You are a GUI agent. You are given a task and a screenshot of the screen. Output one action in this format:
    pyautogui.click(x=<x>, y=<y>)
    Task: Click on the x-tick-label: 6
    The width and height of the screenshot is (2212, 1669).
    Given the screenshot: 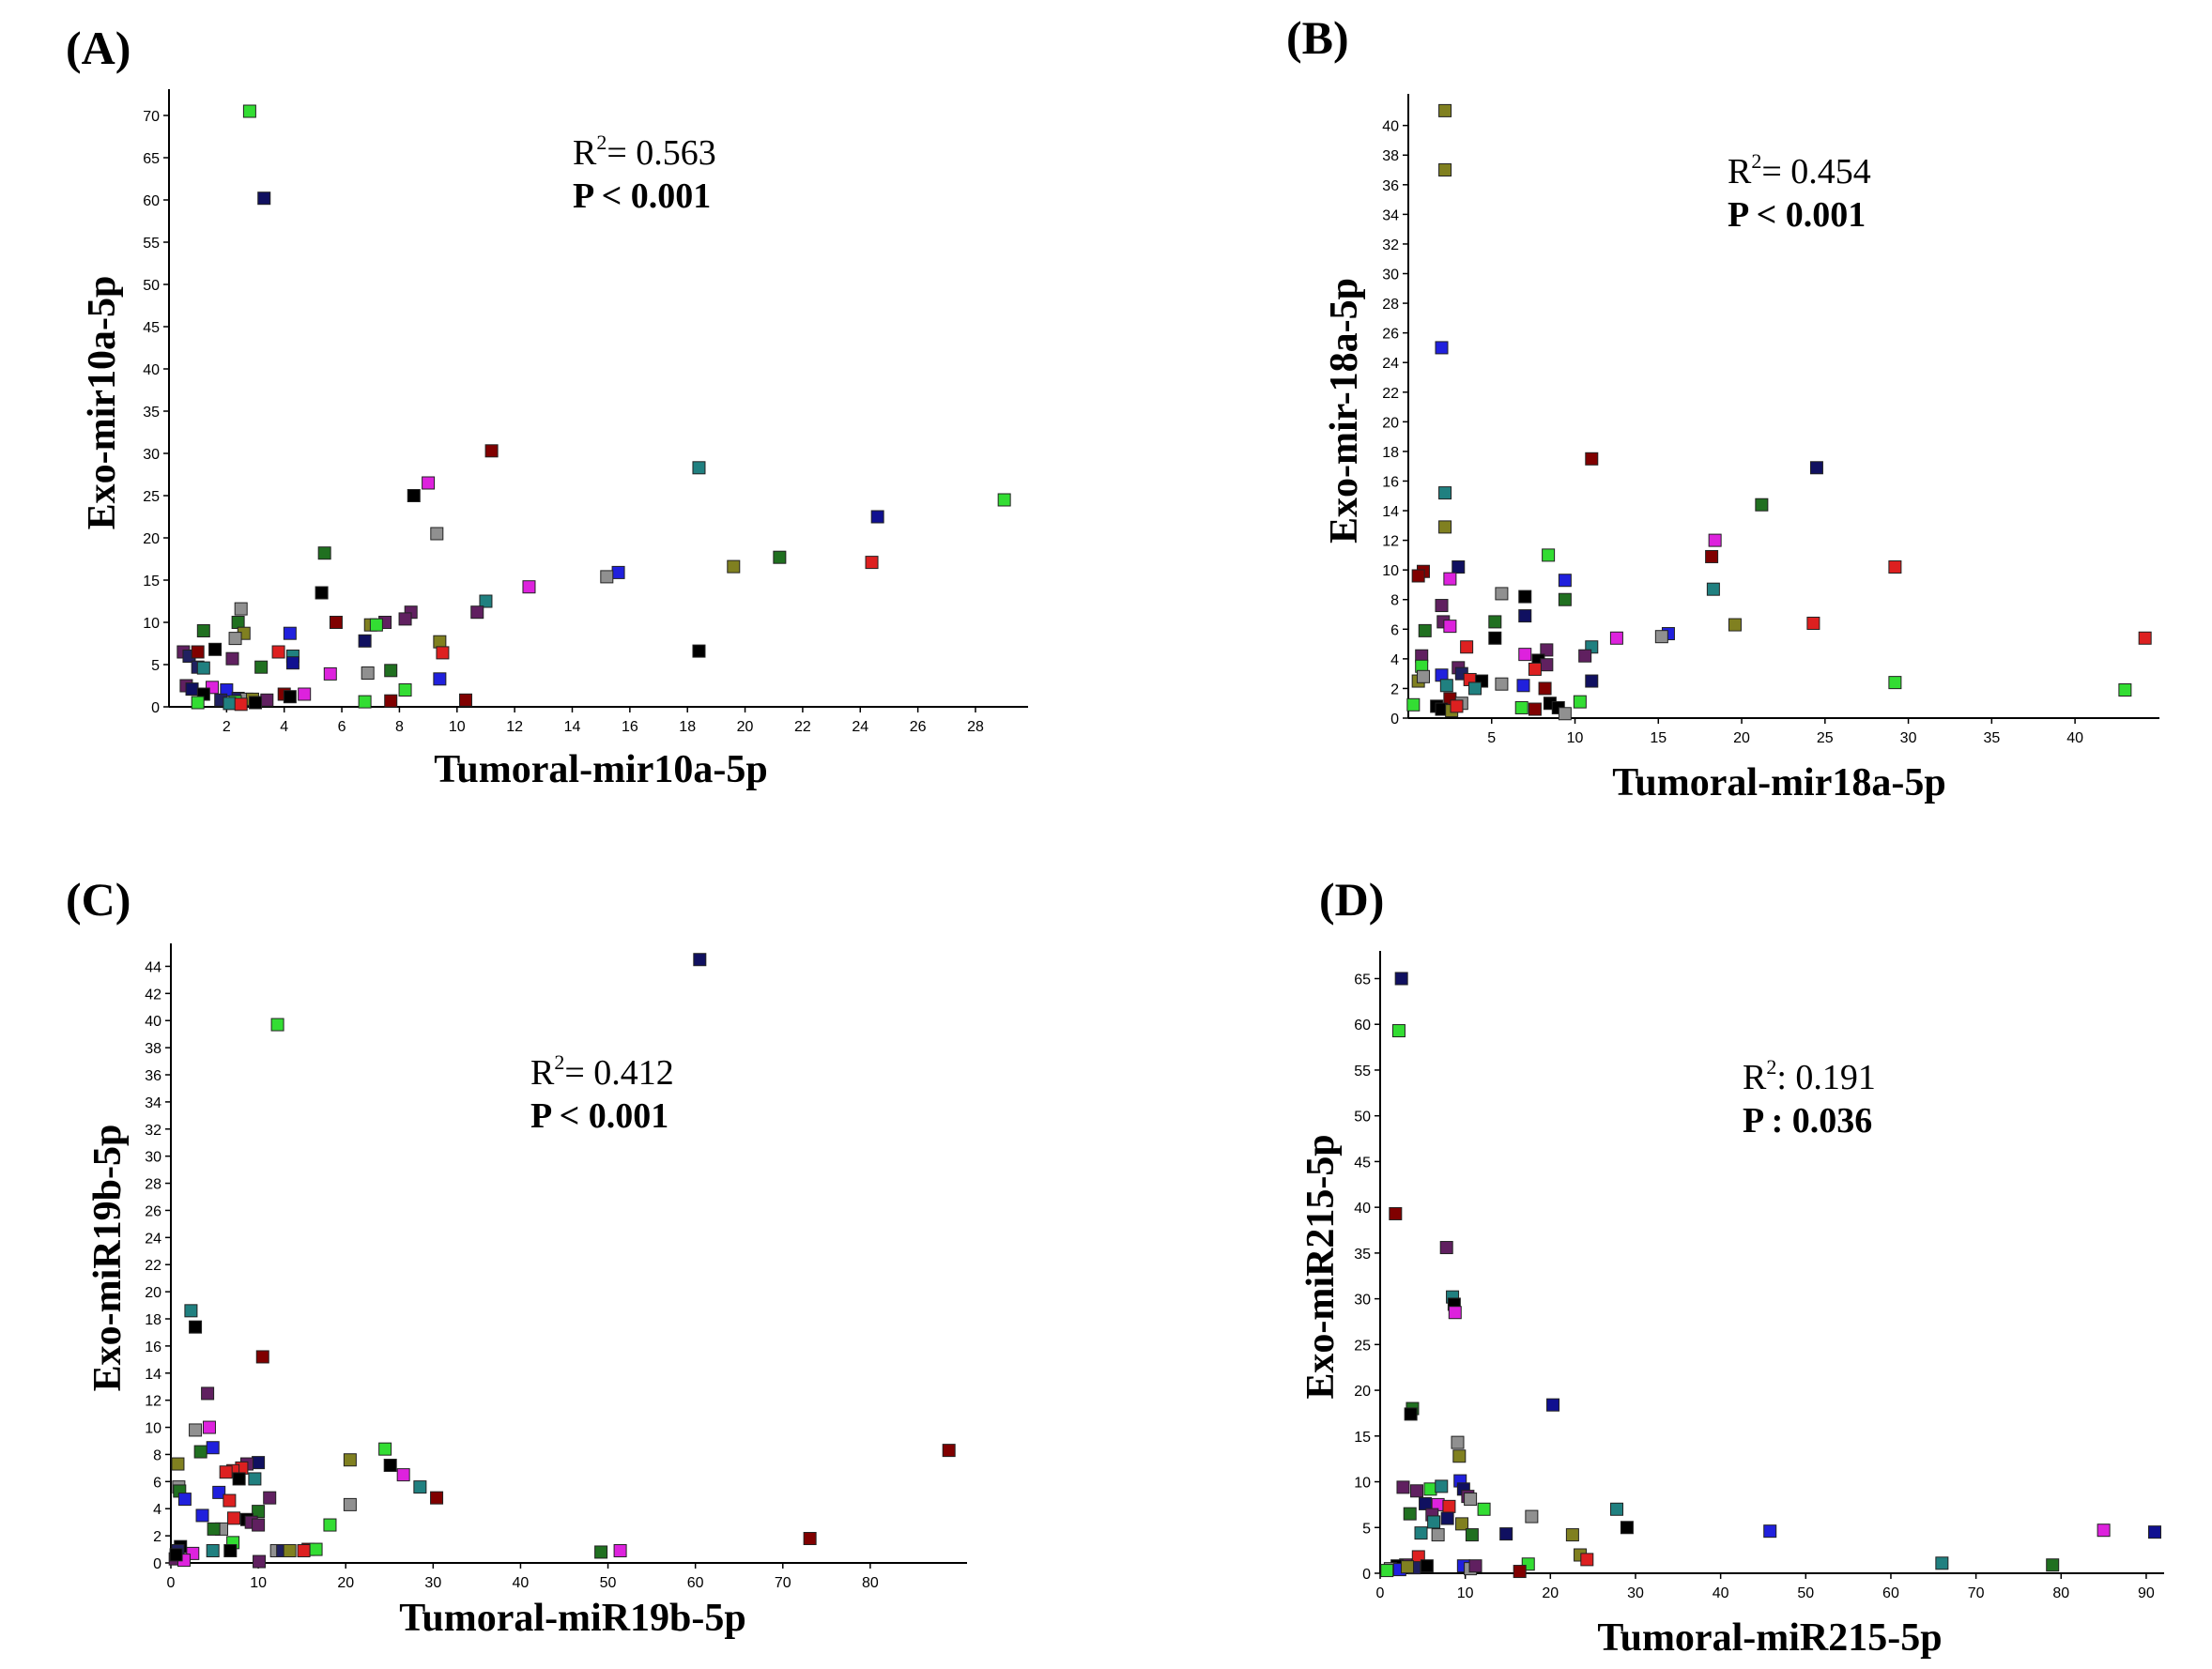 What is the action you would take?
    pyautogui.click(x=342, y=727)
    